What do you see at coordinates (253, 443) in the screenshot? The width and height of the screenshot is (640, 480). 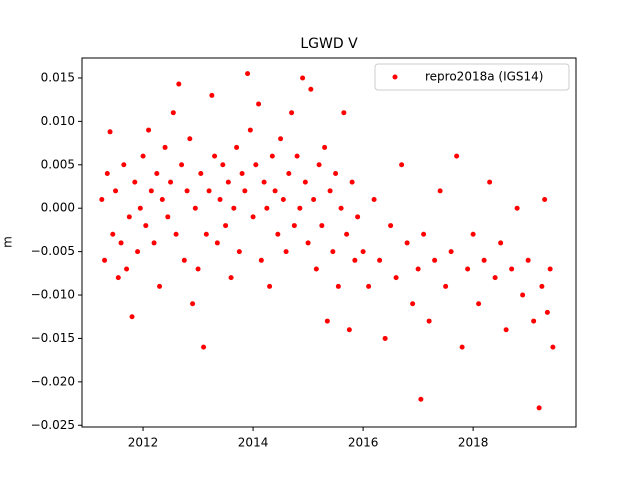 I see `x-tick-label: 2014` at bounding box center [253, 443].